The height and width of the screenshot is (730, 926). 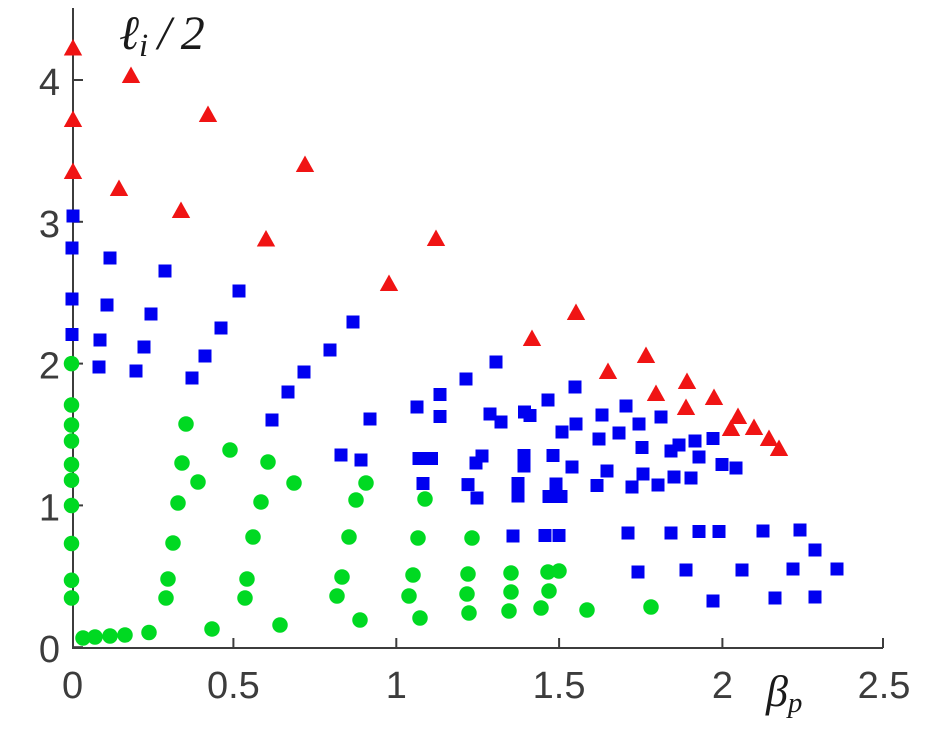 I want to click on svg-text: ℓi / 2, so click(x=162, y=35).